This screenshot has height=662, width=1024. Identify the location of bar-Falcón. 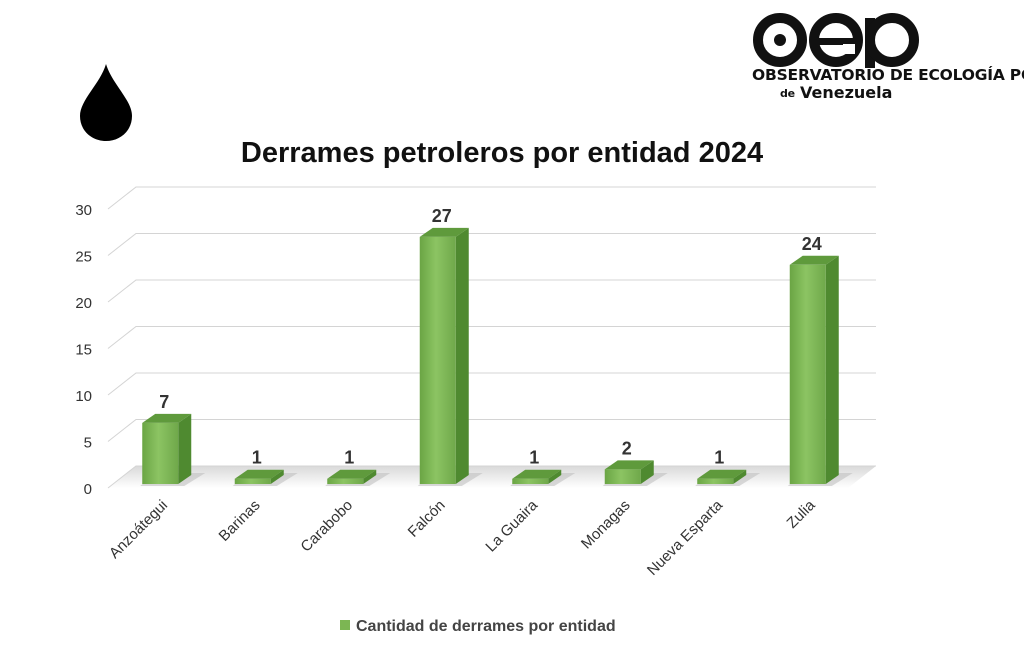
(450, 356).